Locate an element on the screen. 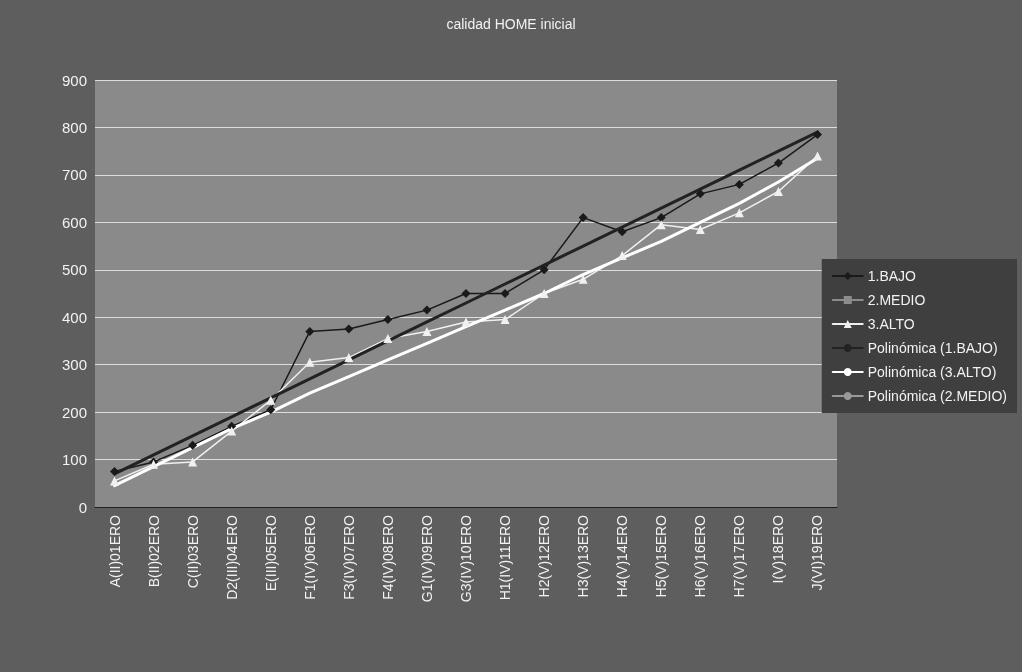 Image resolution: width=1022 pixels, height=672 pixels. x-tick-label: H5(V)15ERO is located at coordinates (661, 556).